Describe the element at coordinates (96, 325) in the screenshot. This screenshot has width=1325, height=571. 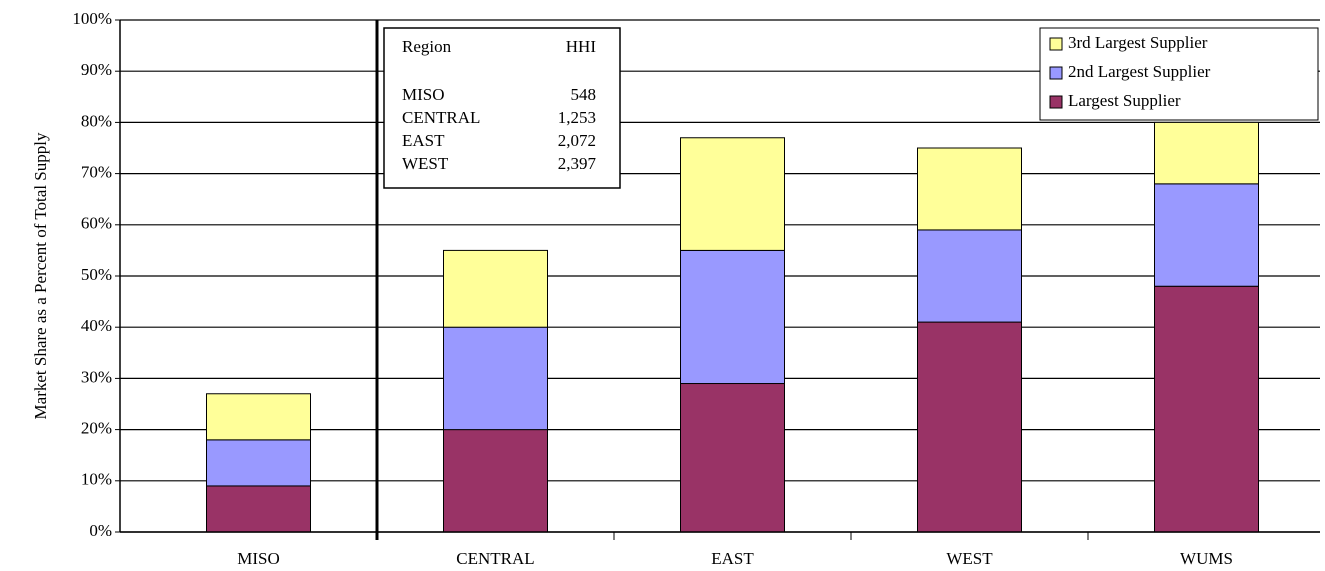
I see `y-tick-label: 40%` at that location.